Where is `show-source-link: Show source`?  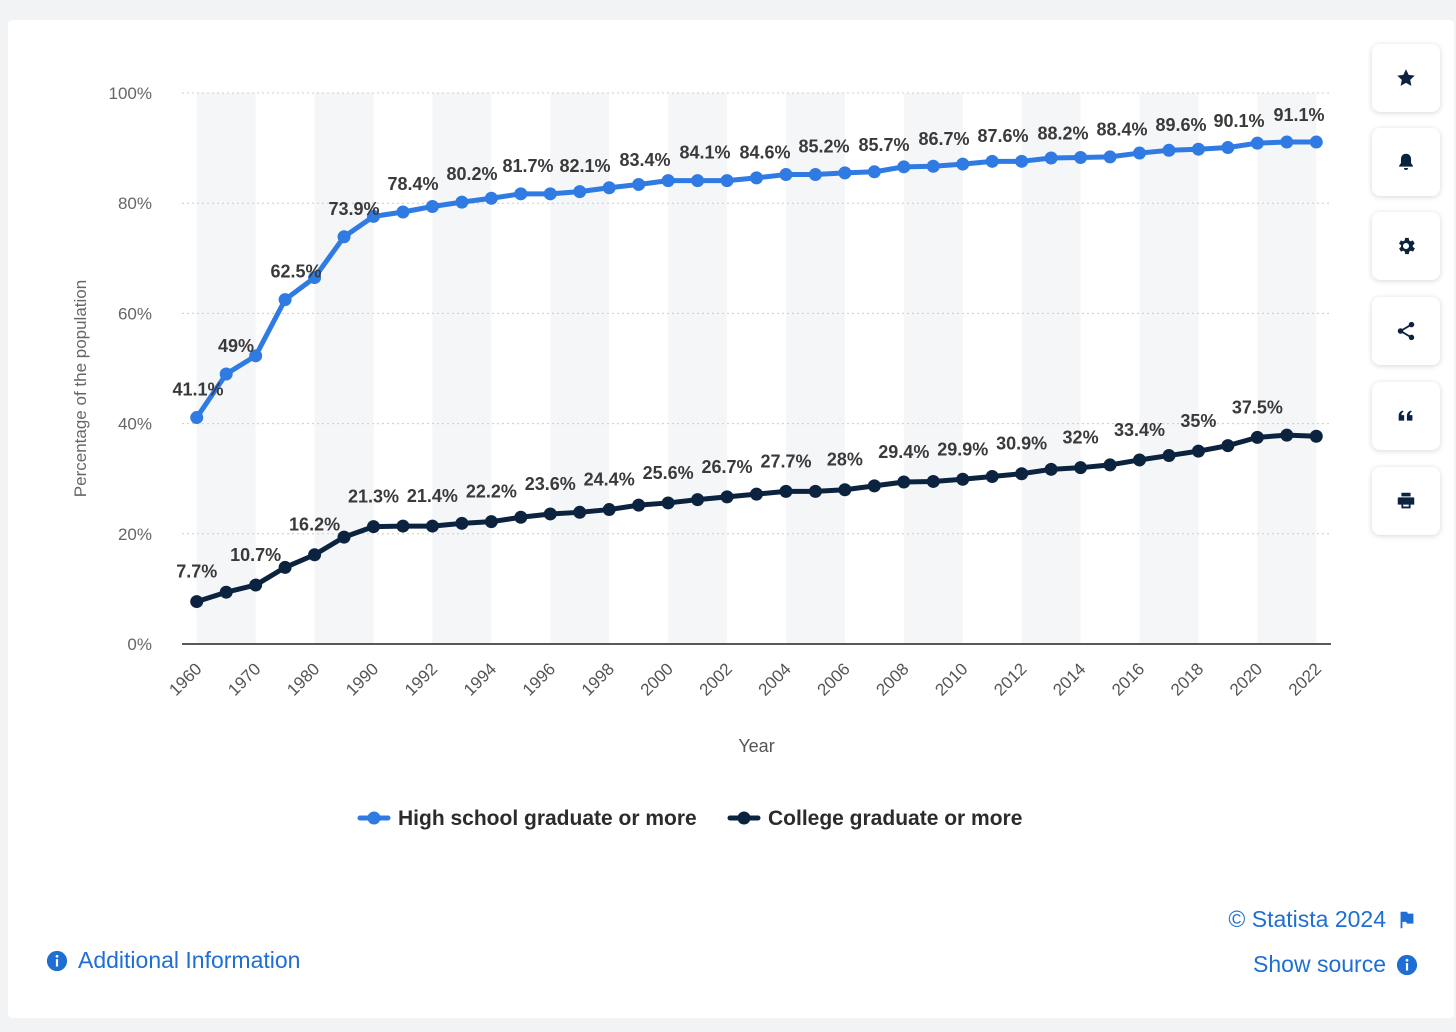
show-source-link: Show source is located at coordinates (1335, 964).